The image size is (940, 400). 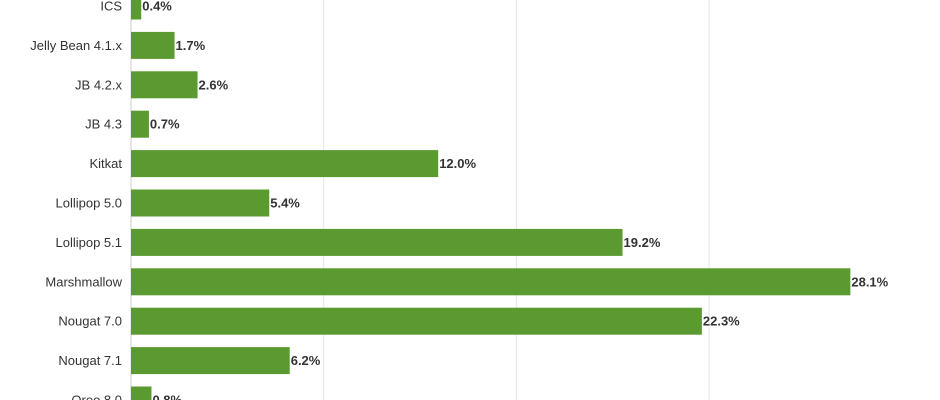 What do you see at coordinates (90, 321) in the screenshot?
I see `category-label-8: Nougat 7.0` at bounding box center [90, 321].